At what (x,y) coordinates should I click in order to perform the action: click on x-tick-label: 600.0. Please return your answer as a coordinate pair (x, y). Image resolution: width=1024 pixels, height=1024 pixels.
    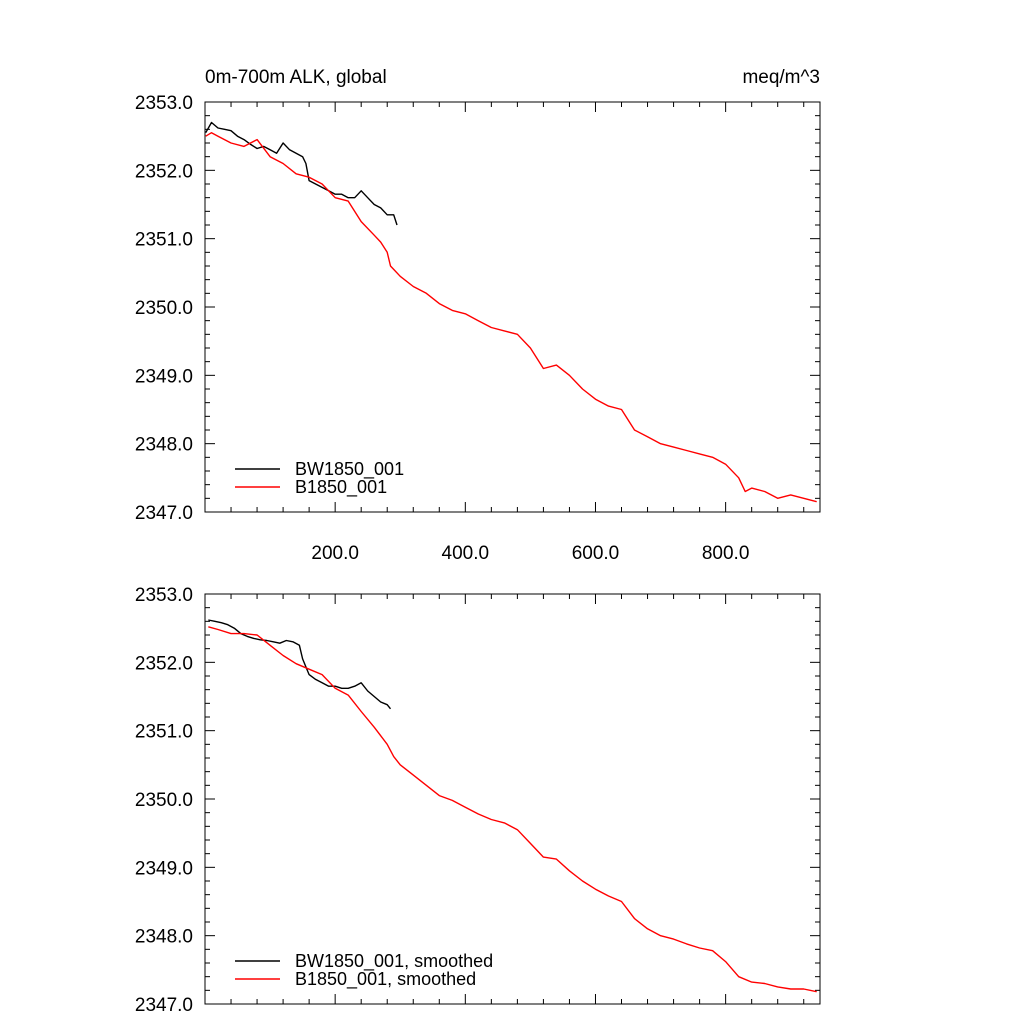
    Looking at the image, I should click on (596, 553).